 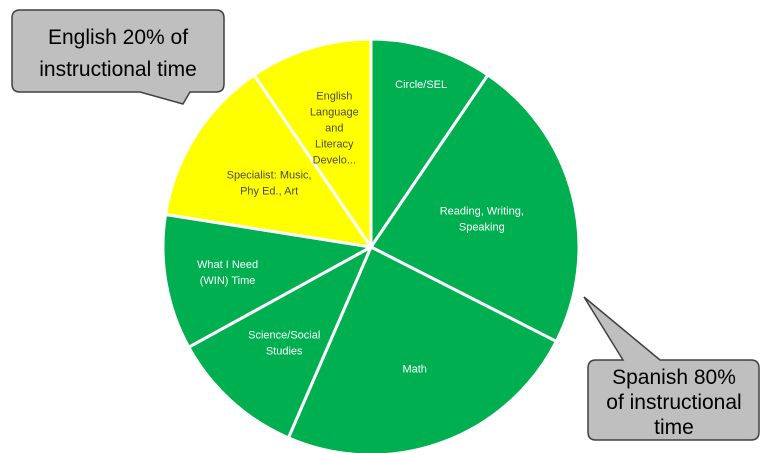 I want to click on callout-spanish-bubble, so click(x=671, y=368).